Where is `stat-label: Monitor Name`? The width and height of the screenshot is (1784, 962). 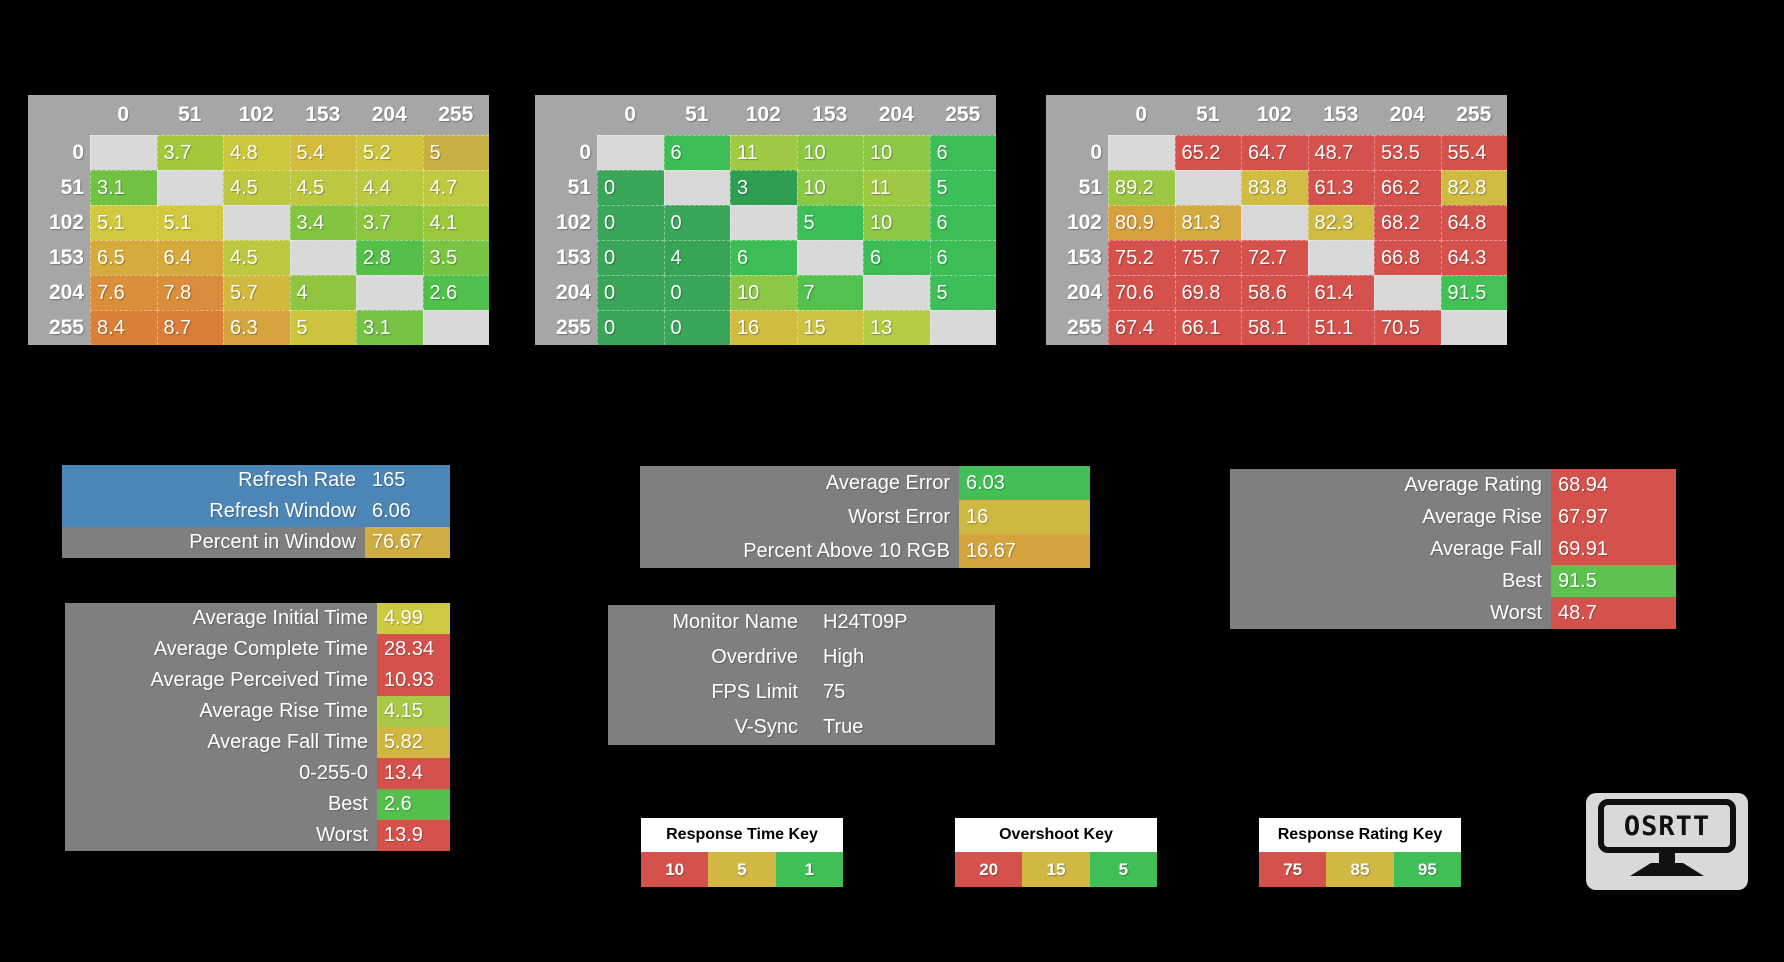
stat-label: Monitor Name is located at coordinates (735, 622).